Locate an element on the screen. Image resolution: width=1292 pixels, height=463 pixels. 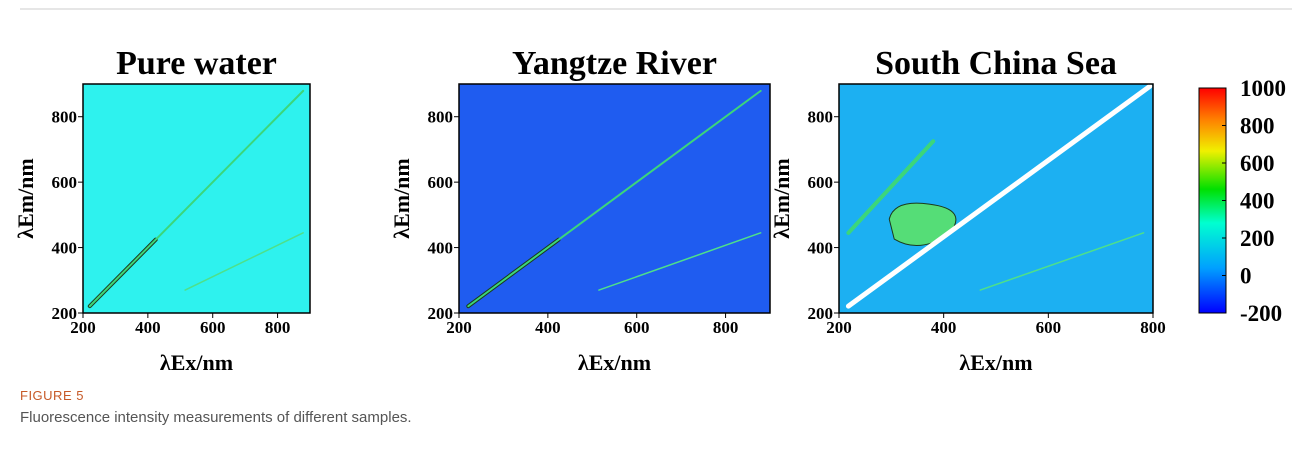
colorbar-tick-label: 1000 is located at coordinates (1263, 88).